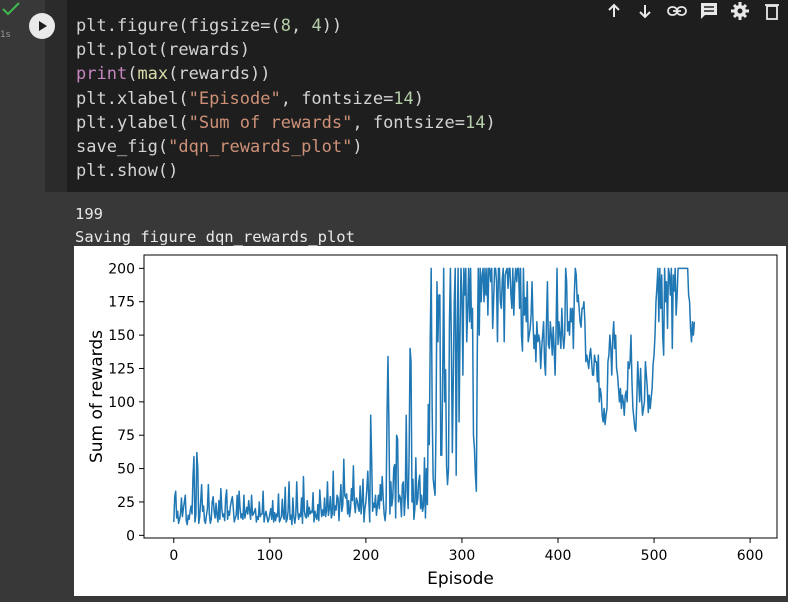  Describe the element at coordinates (260, 147) in the screenshot. I see `code-token: "dqn_rewards_plot"` at that location.